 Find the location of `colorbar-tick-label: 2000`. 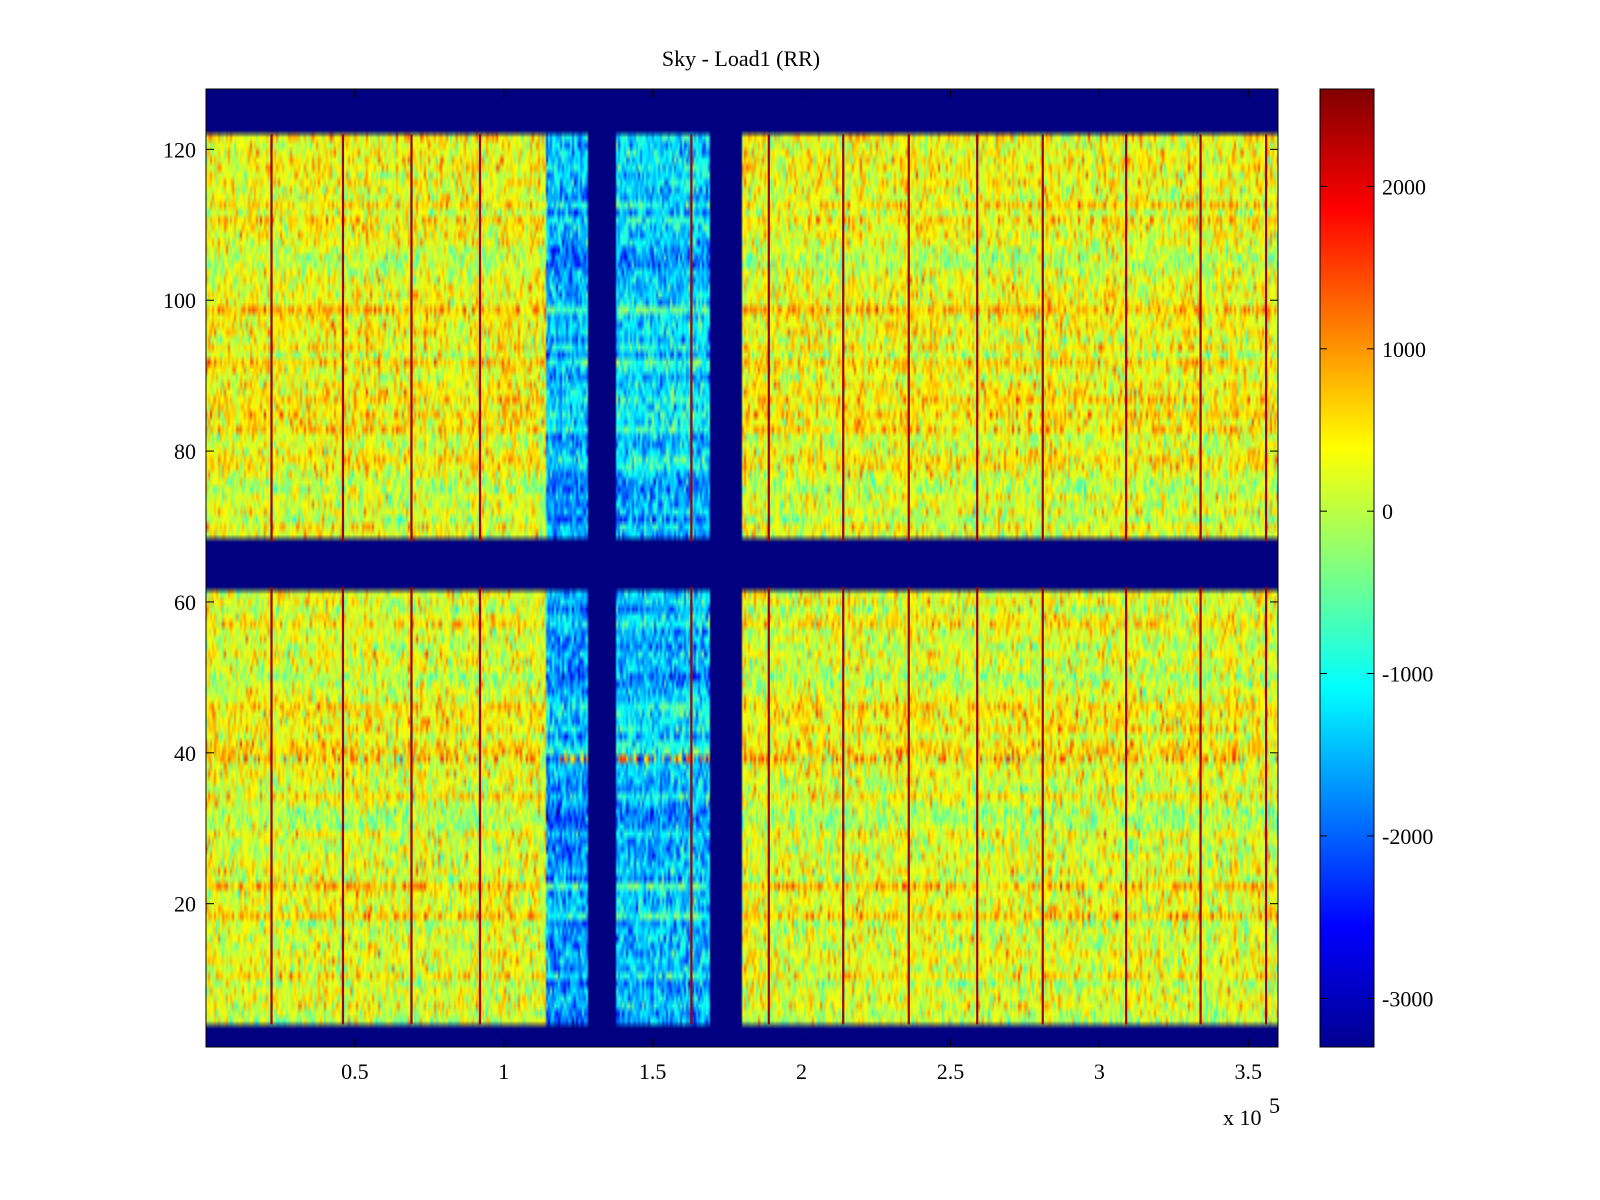

colorbar-tick-label: 2000 is located at coordinates (1404, 186).